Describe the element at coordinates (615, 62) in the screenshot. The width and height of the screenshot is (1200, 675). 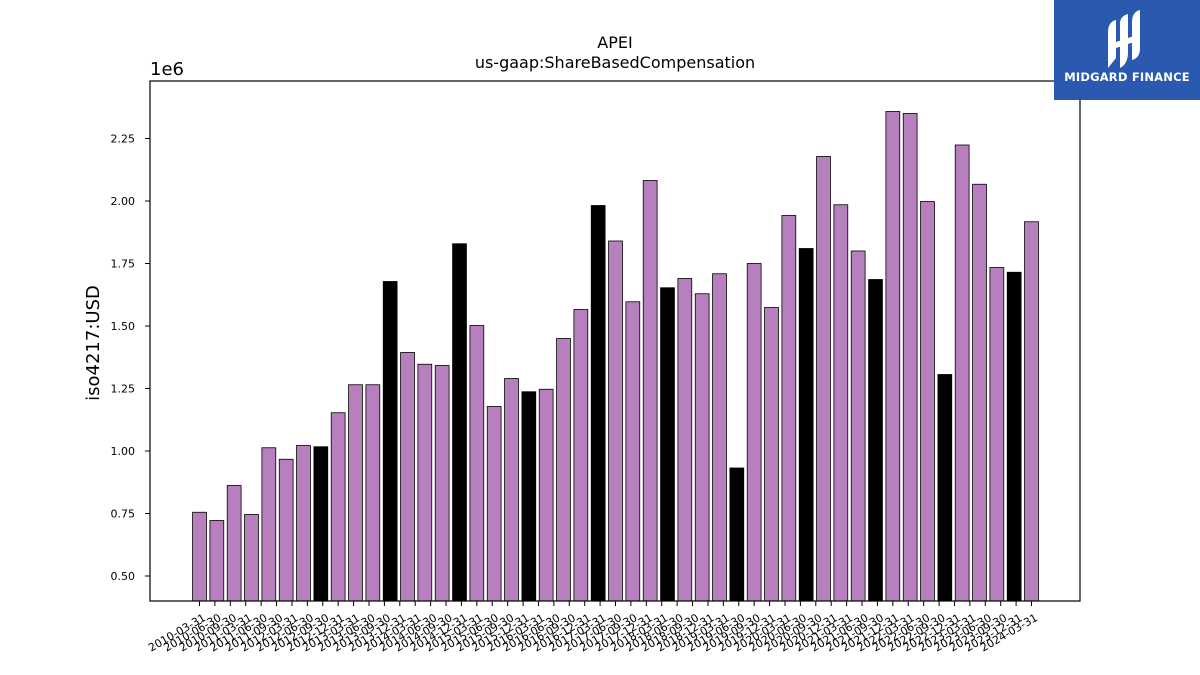
I see `chart-subtitle: us-gaap:ShareBasedCompensation` at that location.